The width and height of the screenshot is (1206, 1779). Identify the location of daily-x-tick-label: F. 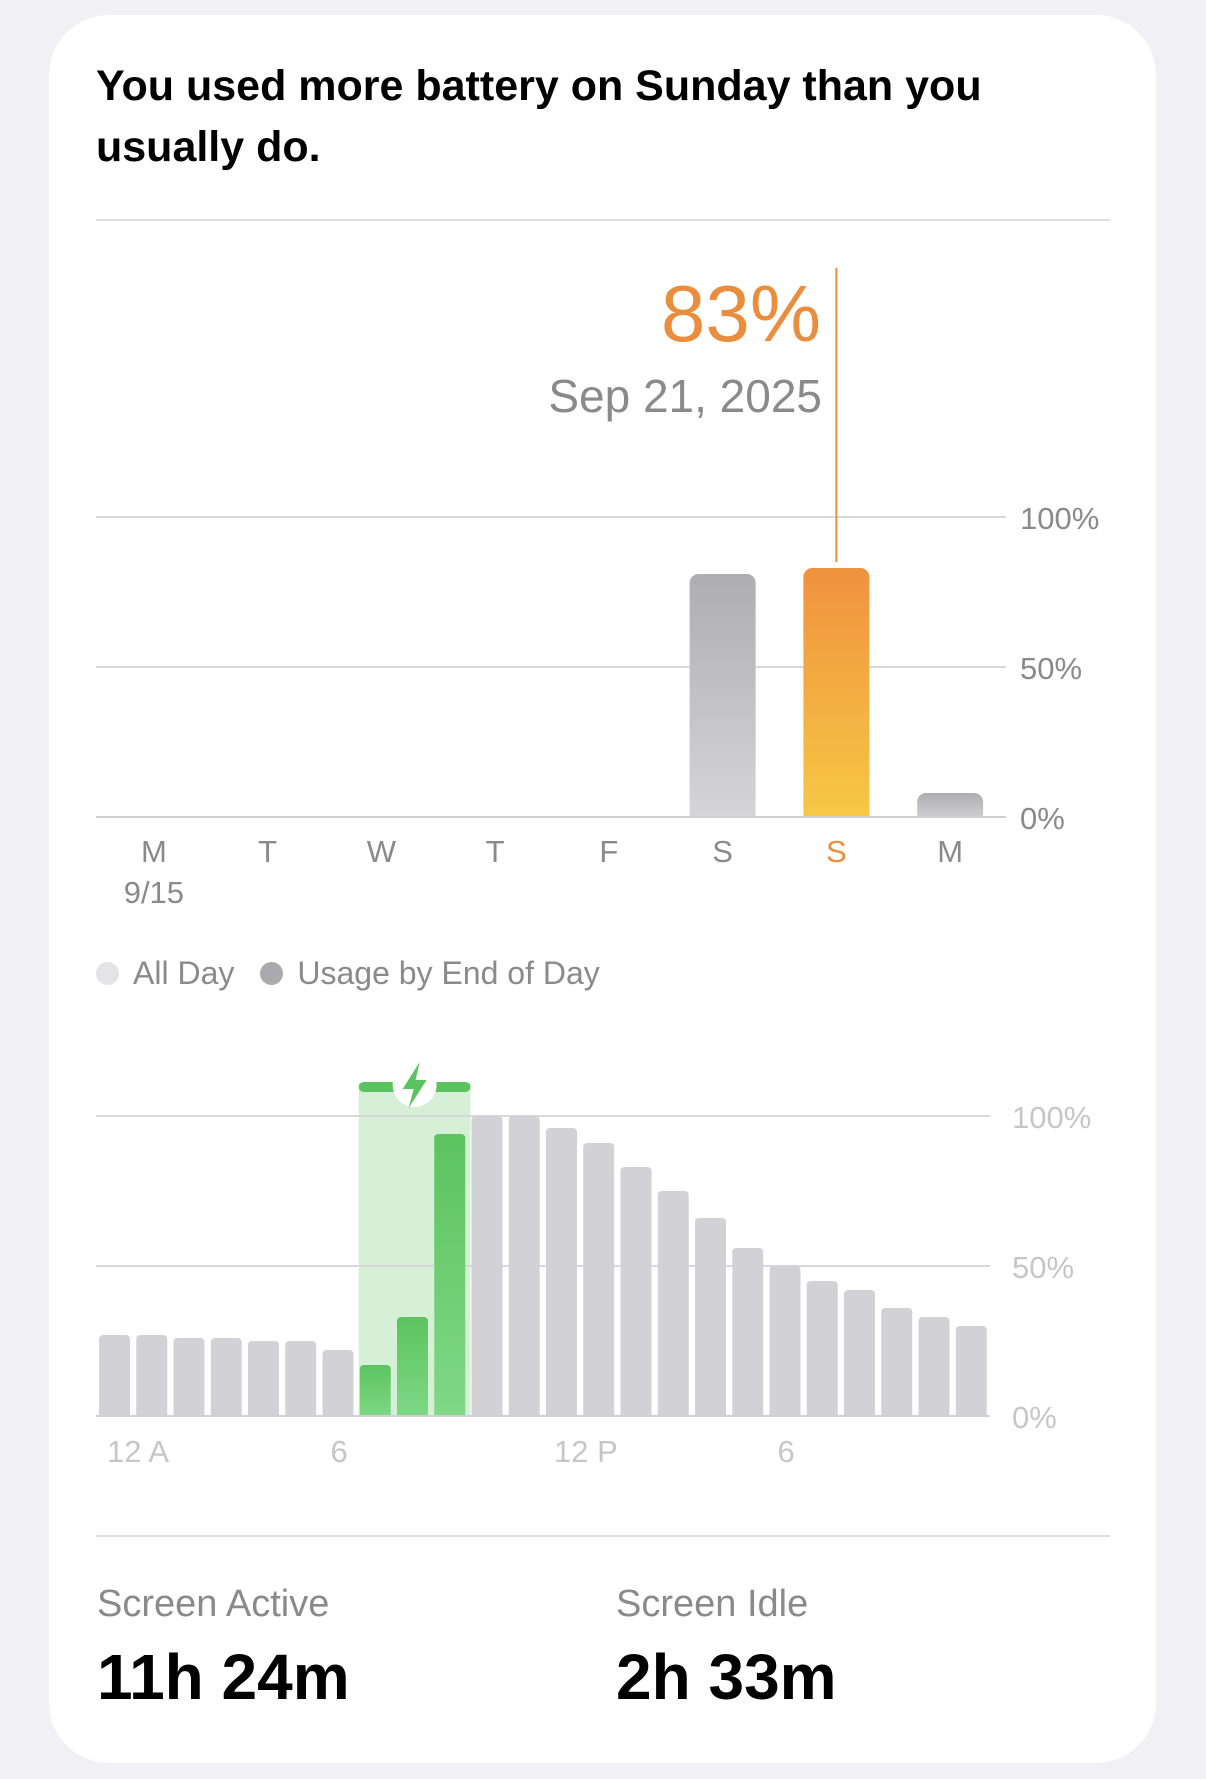
(608, 851).